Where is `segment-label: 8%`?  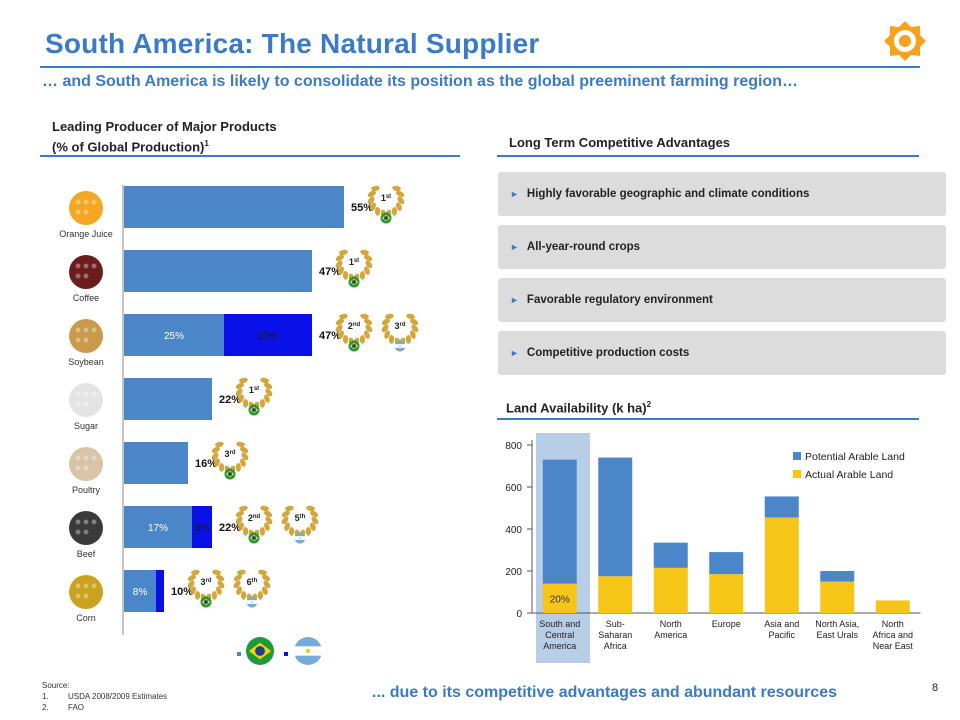
segment-label: 8% is located at coordinates (140, 592).